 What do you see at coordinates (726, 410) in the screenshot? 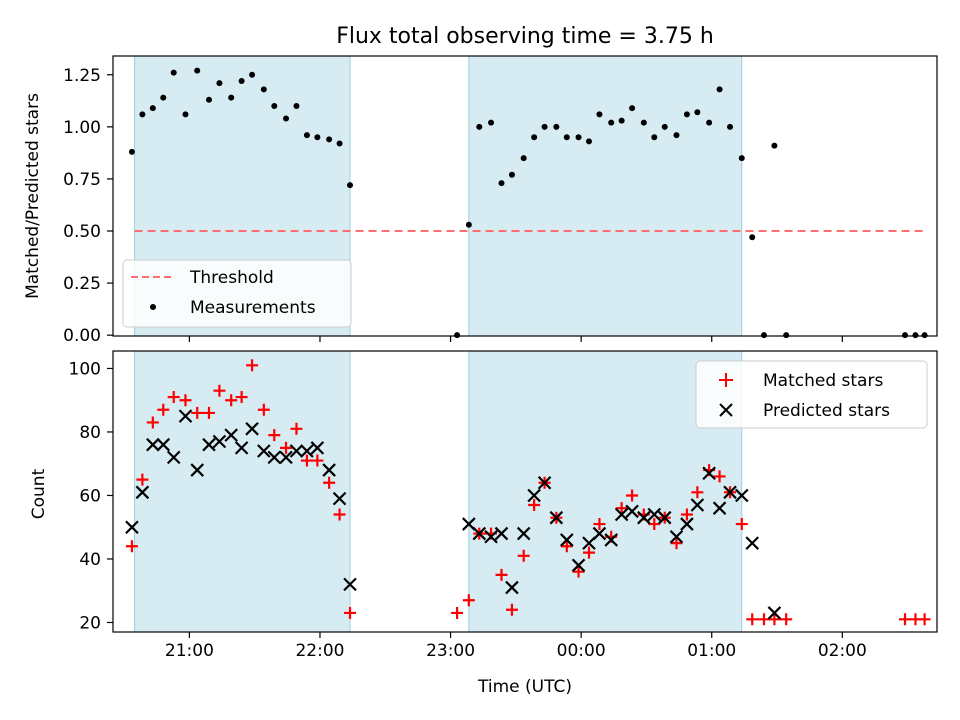
I see `legend-predicted-swatch` at bounding box center [726, 410].